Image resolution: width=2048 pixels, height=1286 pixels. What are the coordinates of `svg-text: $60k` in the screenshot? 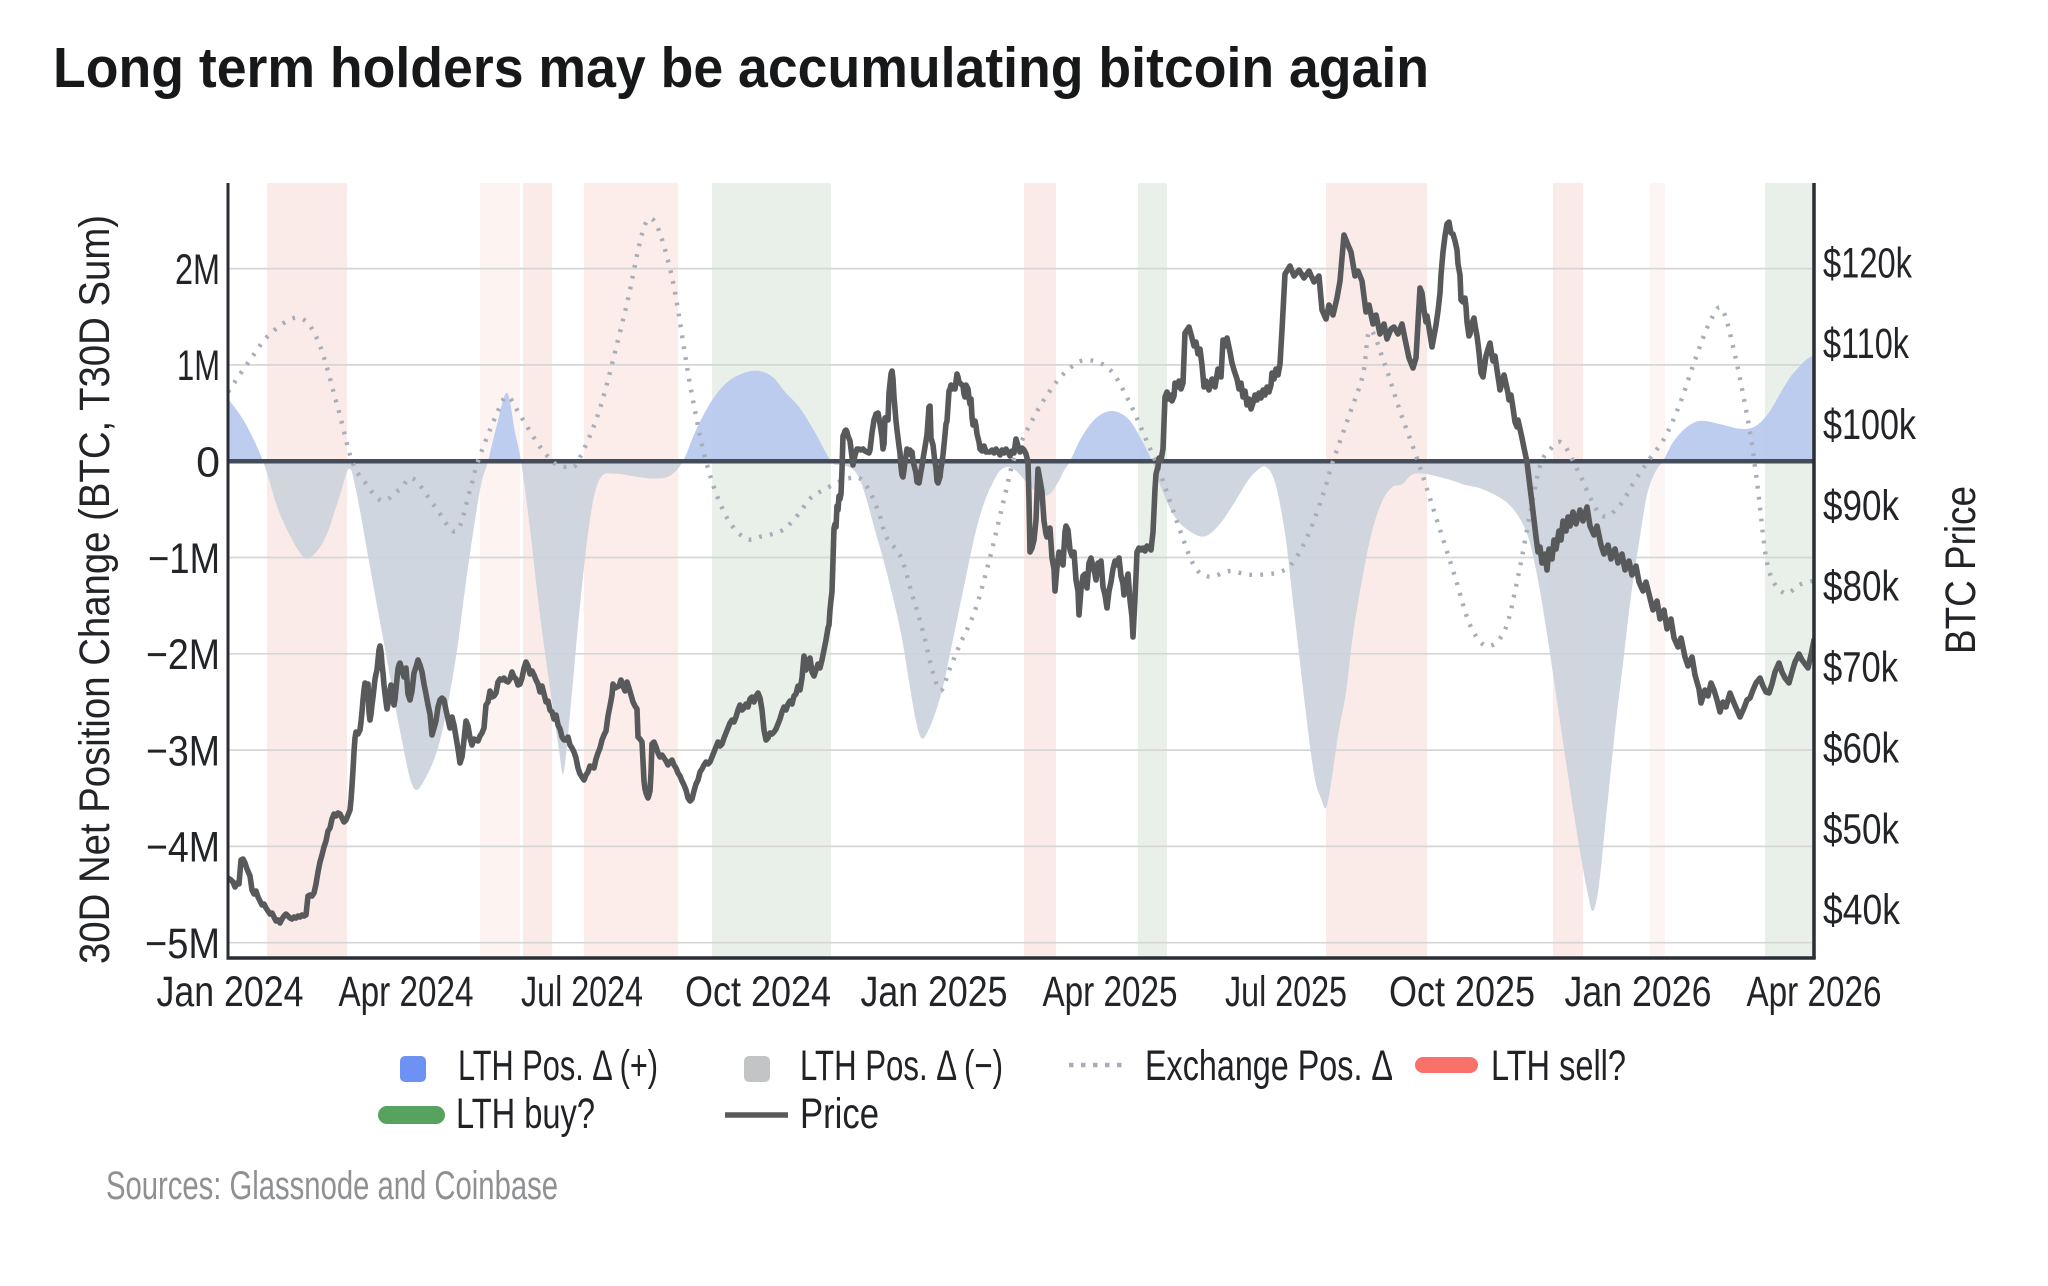 It's located at (1861, 748).